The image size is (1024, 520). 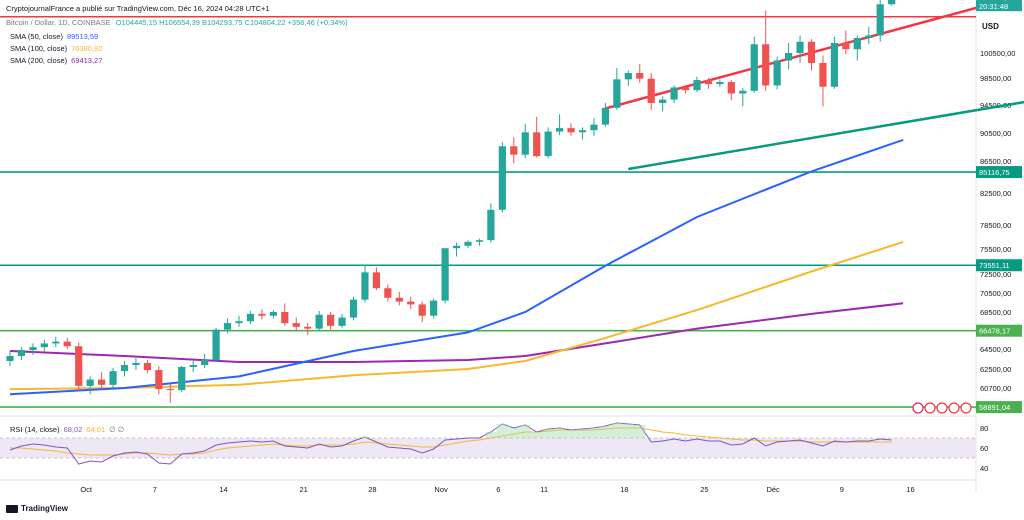 What do you see at coordinates (456, 332) in the screenshot?
I see `sma200-line` at bounding box center [456, 332].